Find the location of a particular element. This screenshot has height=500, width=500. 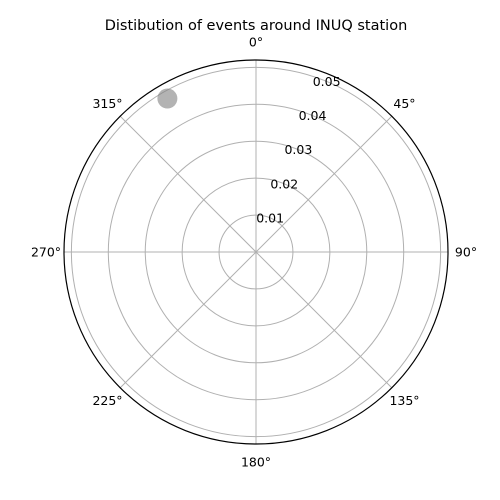

theta-tick-label: 270° is located at coordinates (46, 252).